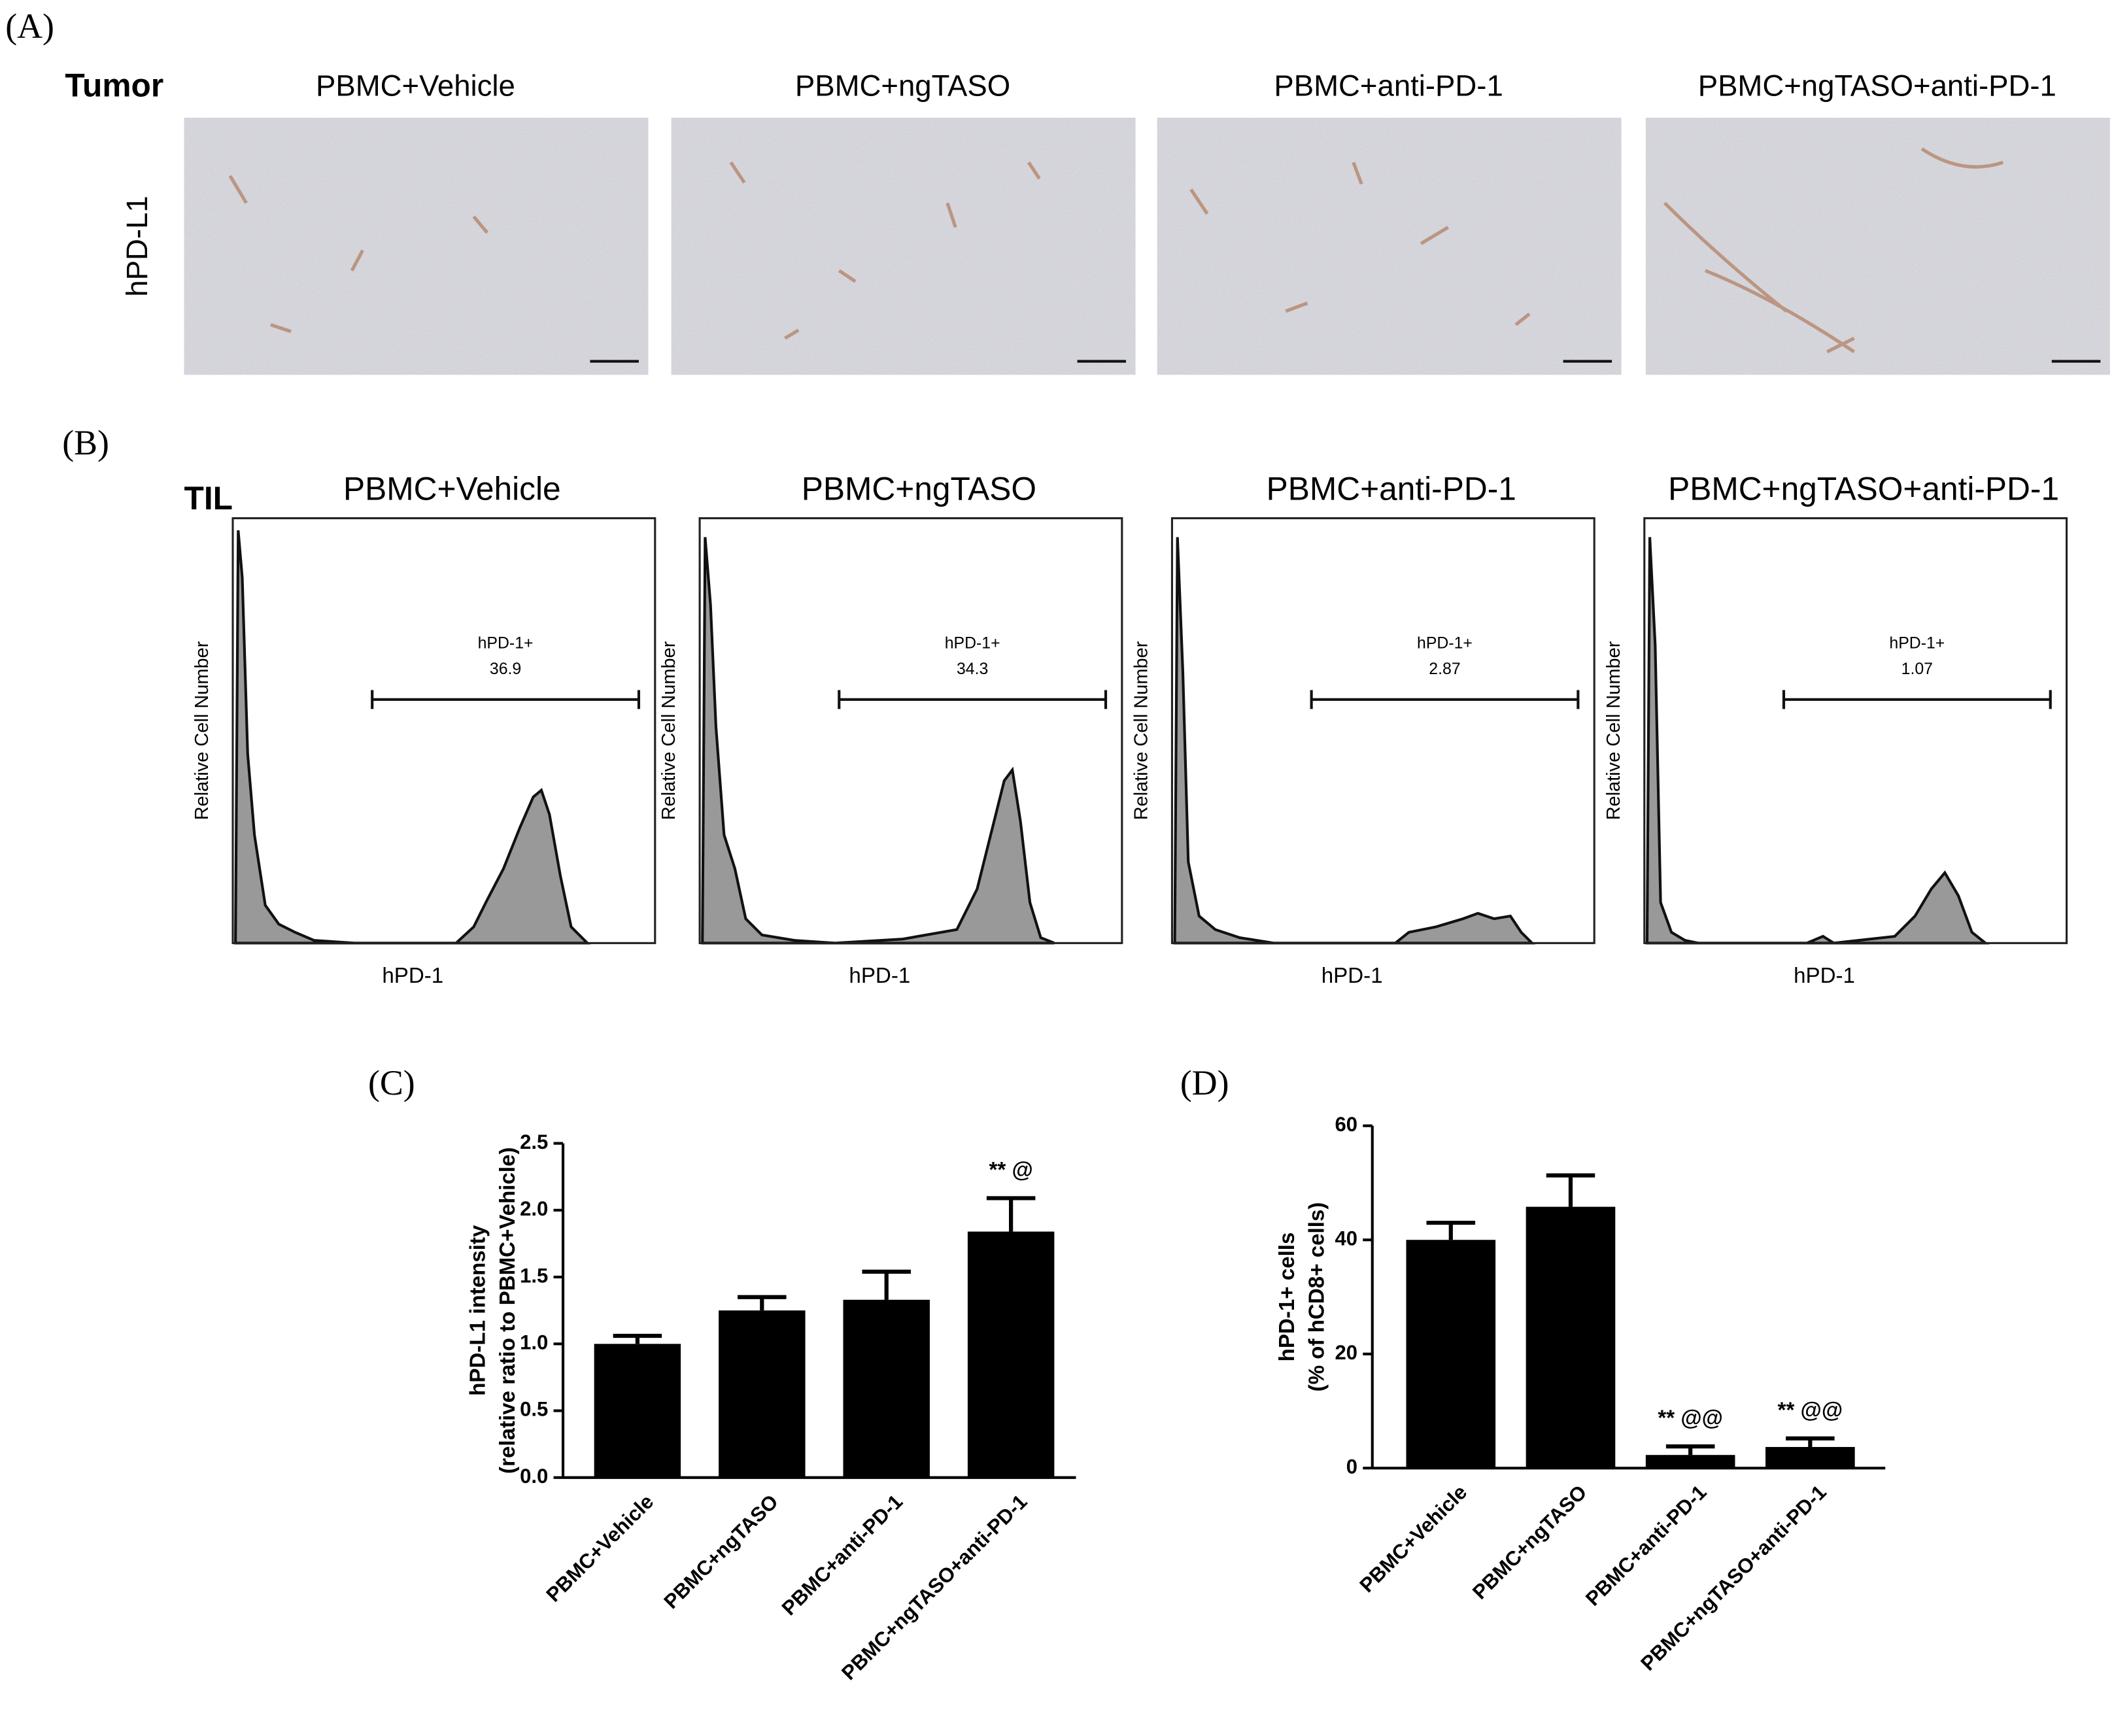 This screenshot has height=1736, width=2114. Describe the element at coordinates (85, 443) in the screenshot. I see `panel-label: (B)` at that location.